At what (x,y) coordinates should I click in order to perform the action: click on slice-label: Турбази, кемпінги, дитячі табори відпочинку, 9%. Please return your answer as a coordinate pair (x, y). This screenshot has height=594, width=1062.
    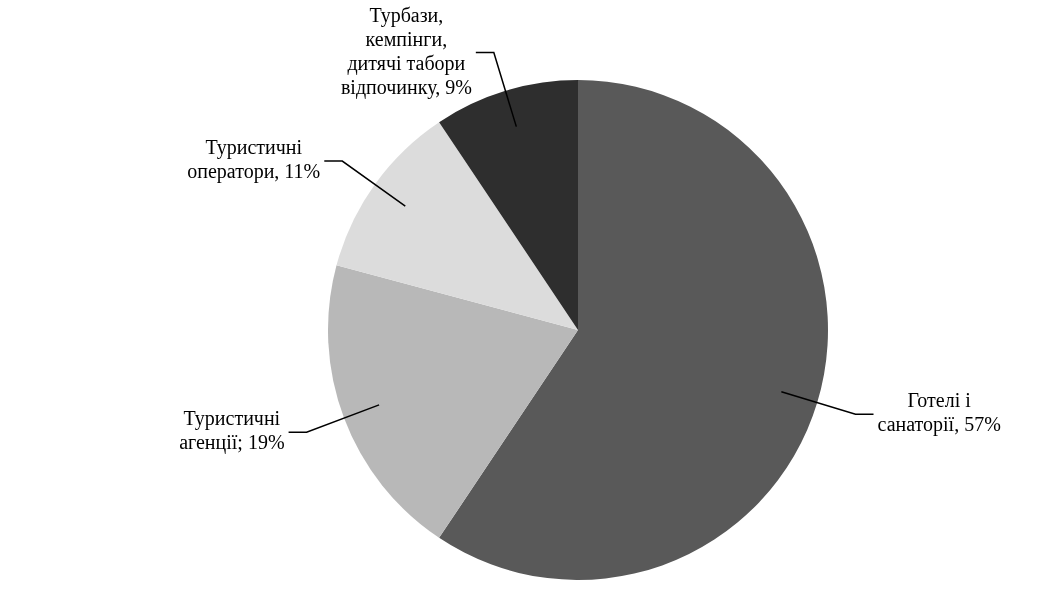
    Looking at the image, I should click on (406, 51).